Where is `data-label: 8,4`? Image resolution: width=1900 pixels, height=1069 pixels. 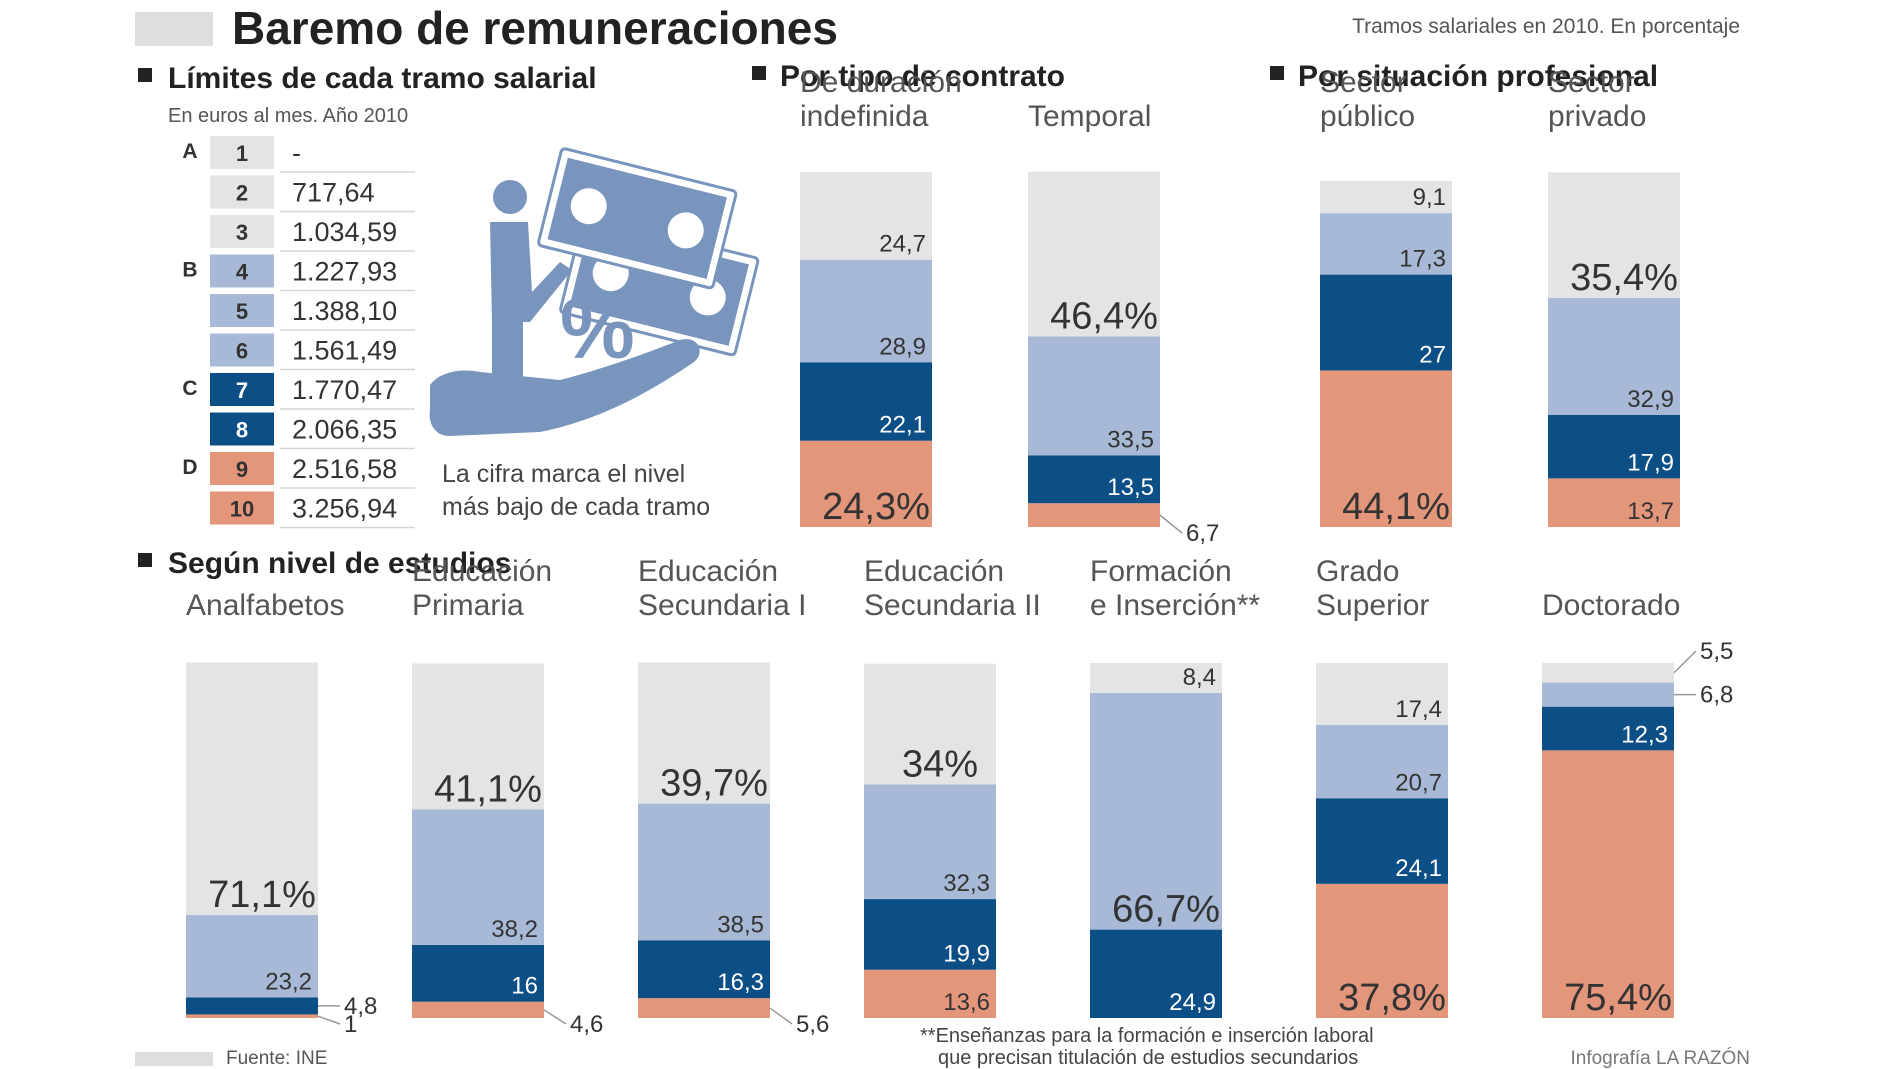 data-label: 8,4 is located at coordinates (1199, 677).